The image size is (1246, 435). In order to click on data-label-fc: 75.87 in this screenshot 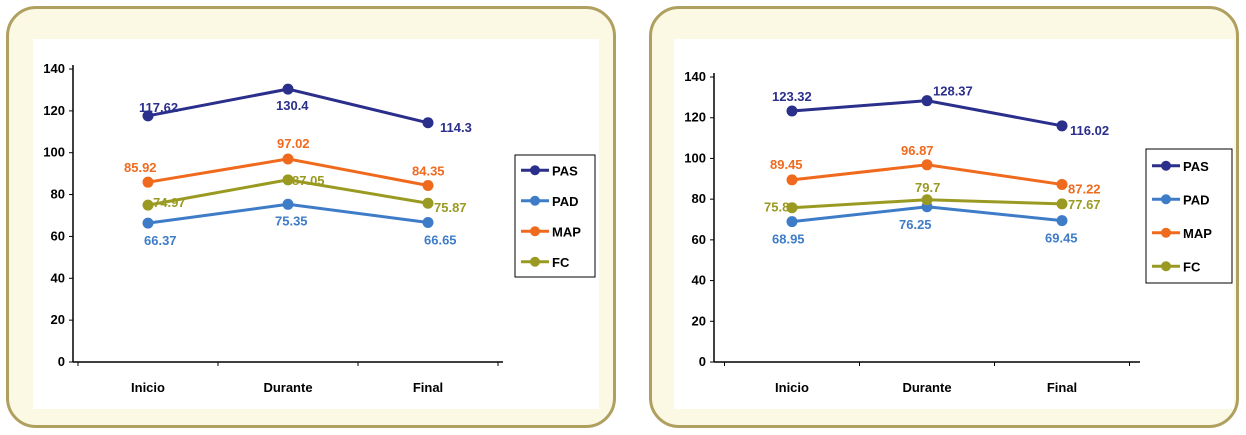, I will do `click(450, 207)`.